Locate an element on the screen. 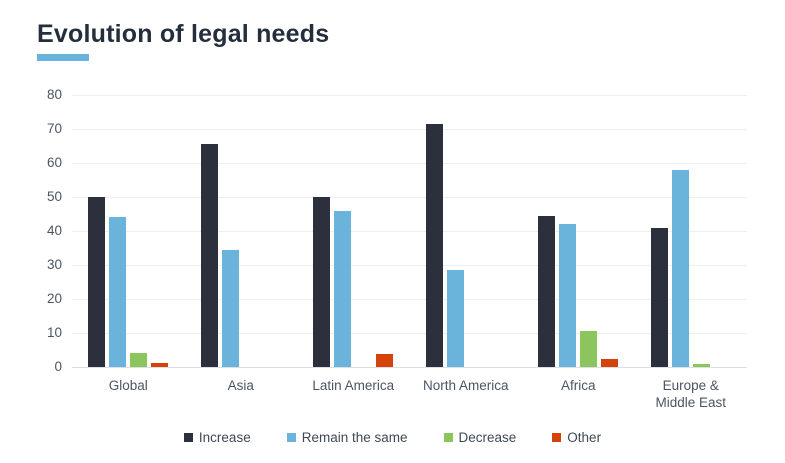 The height and width of the screenshot is (463, 785). y-axis-tick-label: 80 is located at coordinates (54, 94).